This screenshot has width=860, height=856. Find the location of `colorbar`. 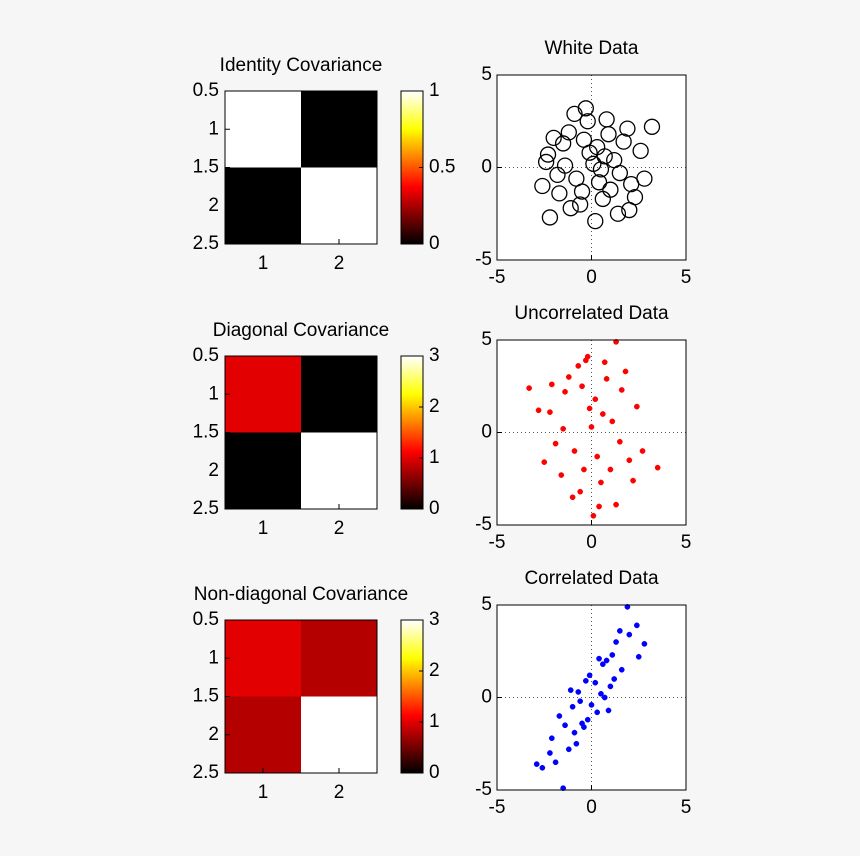

colorbar is located at coordinates (412, 432).